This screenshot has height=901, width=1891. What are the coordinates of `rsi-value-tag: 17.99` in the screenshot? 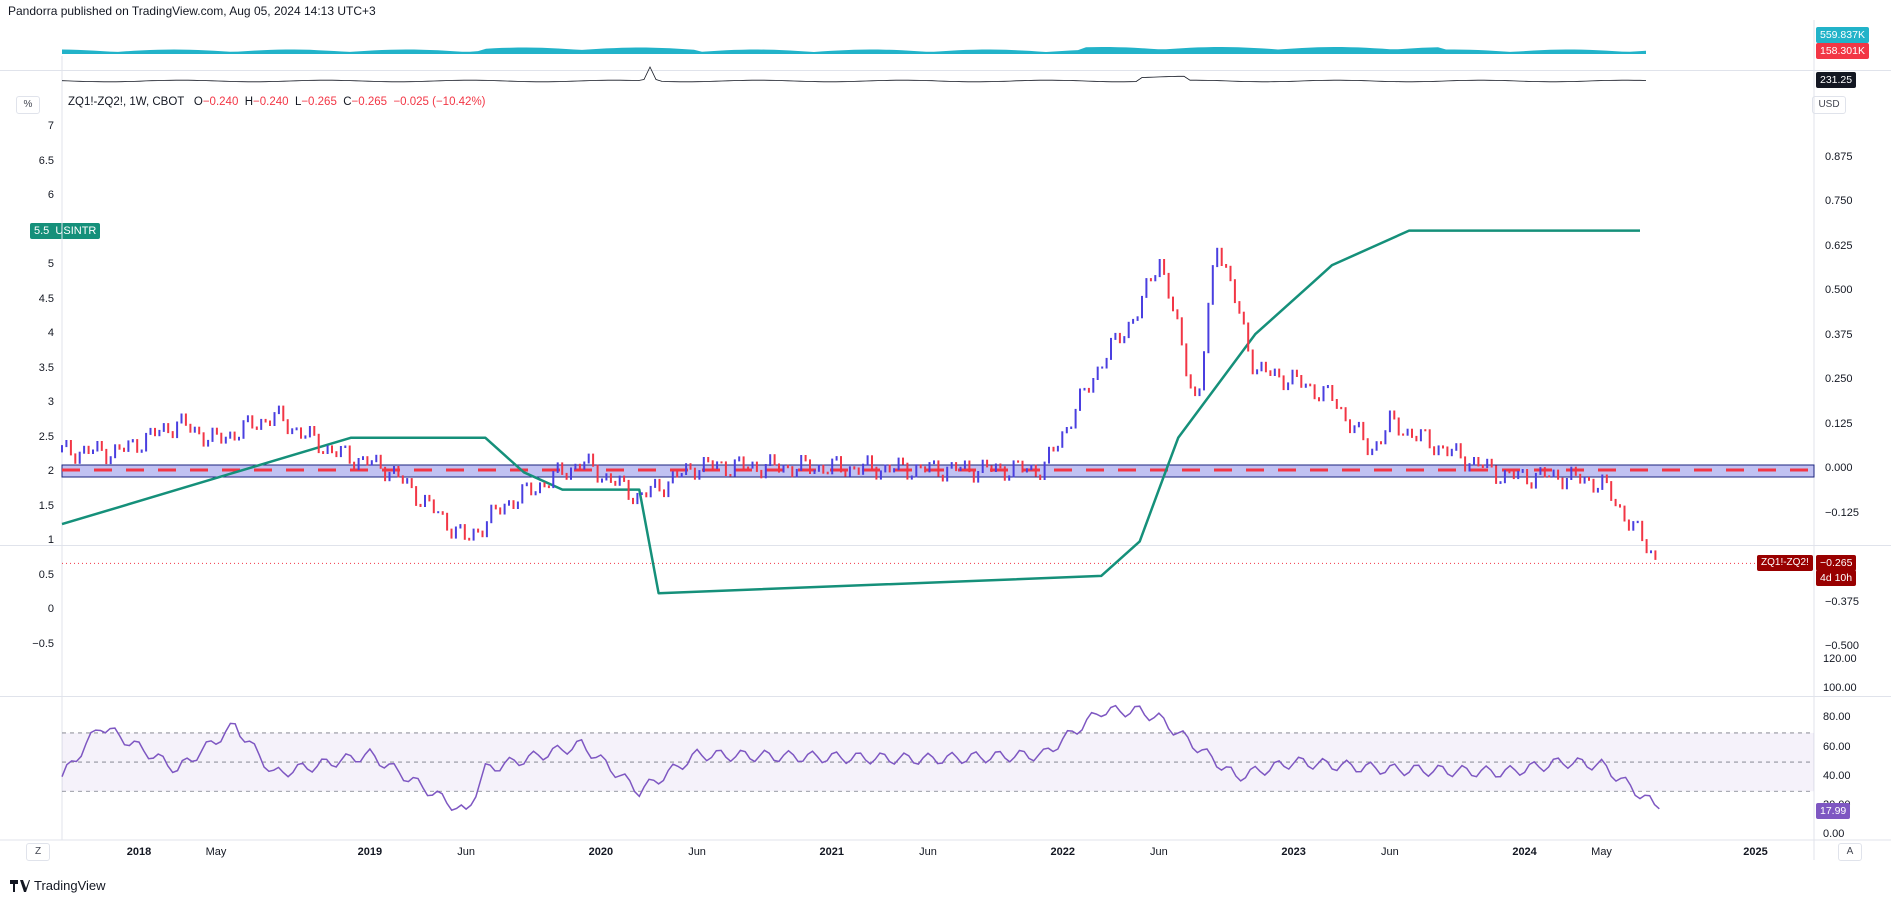 It's located at (1833, 811).